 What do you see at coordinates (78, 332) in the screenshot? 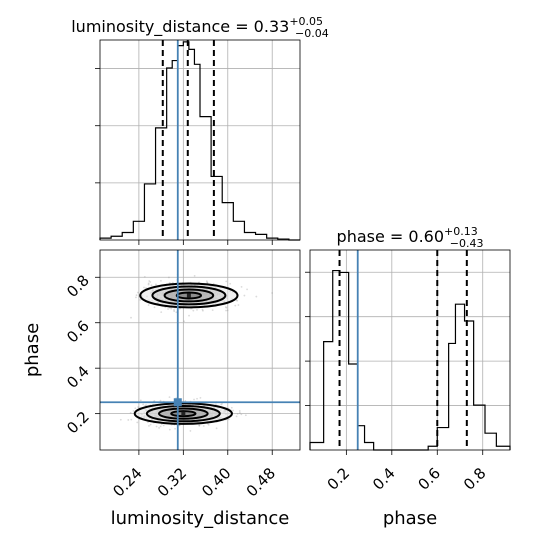
I see `density-ytick-label: 0.6` at bounding box center [78, 332].